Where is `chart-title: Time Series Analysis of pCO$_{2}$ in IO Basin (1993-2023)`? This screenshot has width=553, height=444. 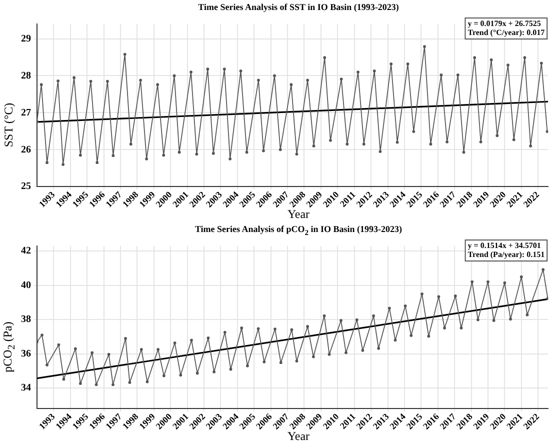 chart-title: Time Series Analysis of pCO$_{2}$ in IO Basin (1993-2023) is located at coordinates (299, 230).